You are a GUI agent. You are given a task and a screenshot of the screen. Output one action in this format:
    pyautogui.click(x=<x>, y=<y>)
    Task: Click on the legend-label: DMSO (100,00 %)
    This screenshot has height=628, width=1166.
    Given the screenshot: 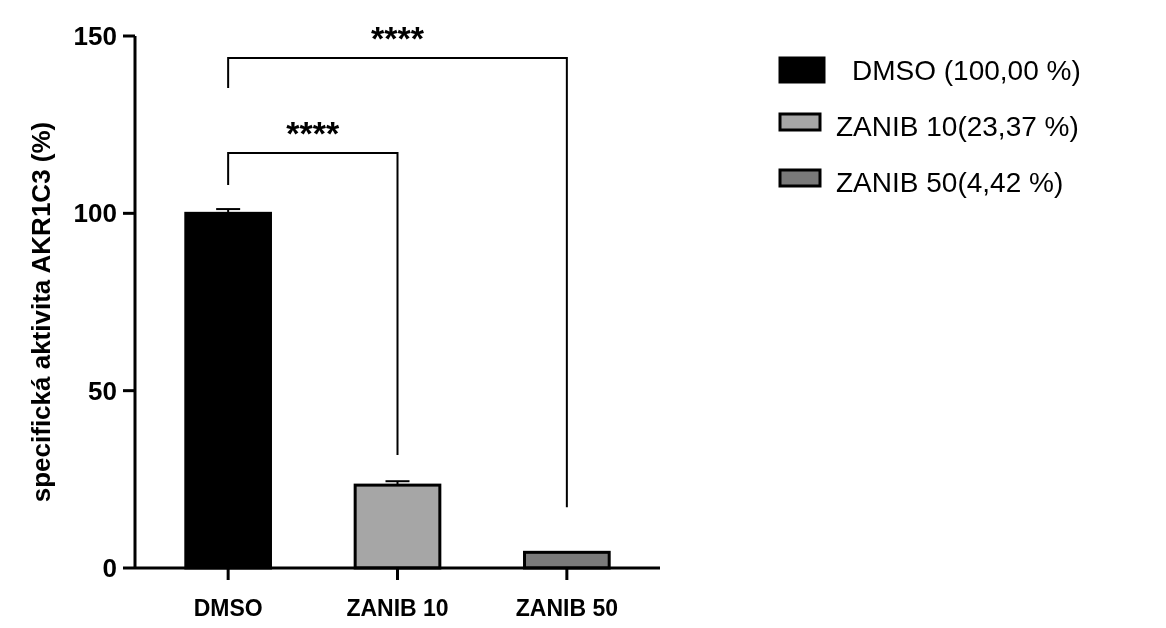 What is the action you would take?
    pyautogui.click(x=966, y=70)
    